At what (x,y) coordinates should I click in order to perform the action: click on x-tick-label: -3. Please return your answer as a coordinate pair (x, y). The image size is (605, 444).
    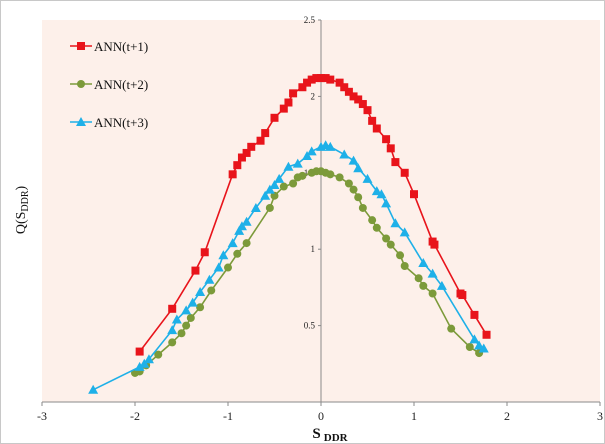
    Looking at the image, I should click on (42, 416).